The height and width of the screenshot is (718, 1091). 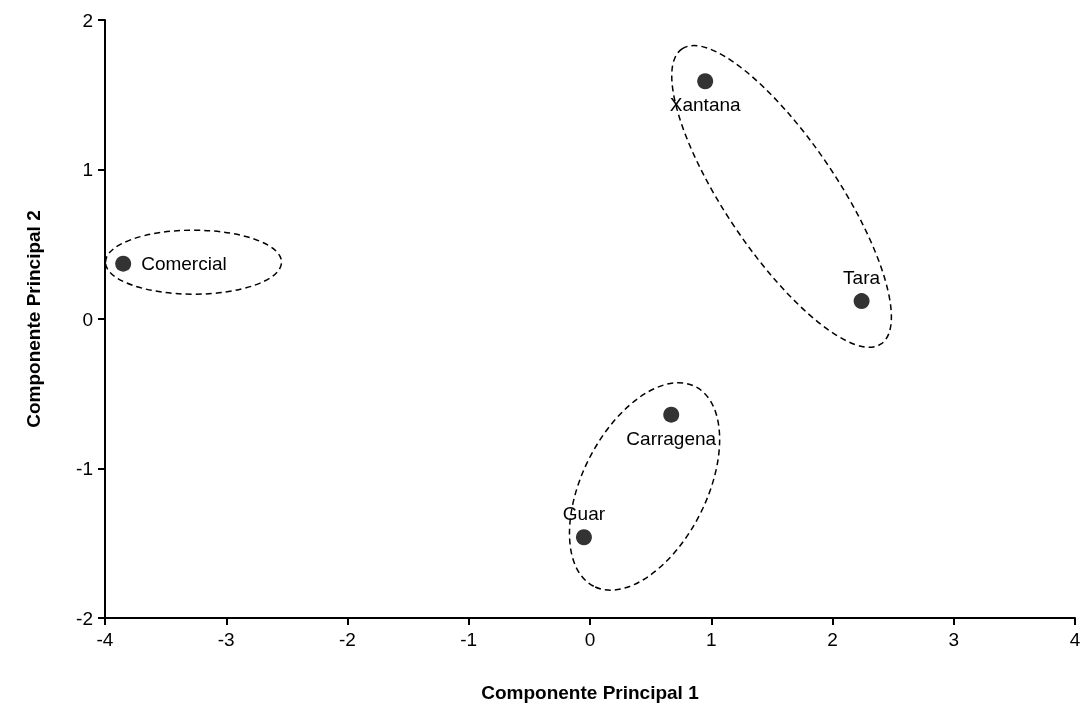 I want to click on x-tick-label: 0, so click(x=590, y=639).